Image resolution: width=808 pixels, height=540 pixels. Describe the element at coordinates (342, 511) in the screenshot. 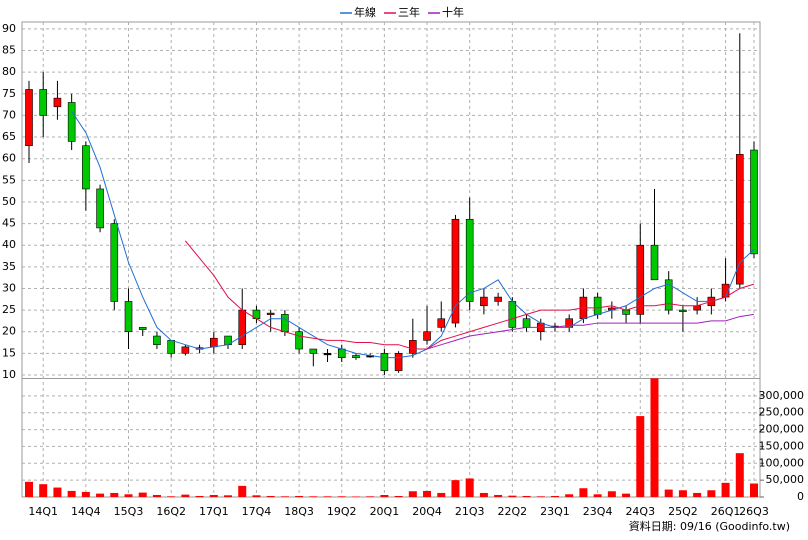

I see `x-tick-label: 19Q2` at that location.